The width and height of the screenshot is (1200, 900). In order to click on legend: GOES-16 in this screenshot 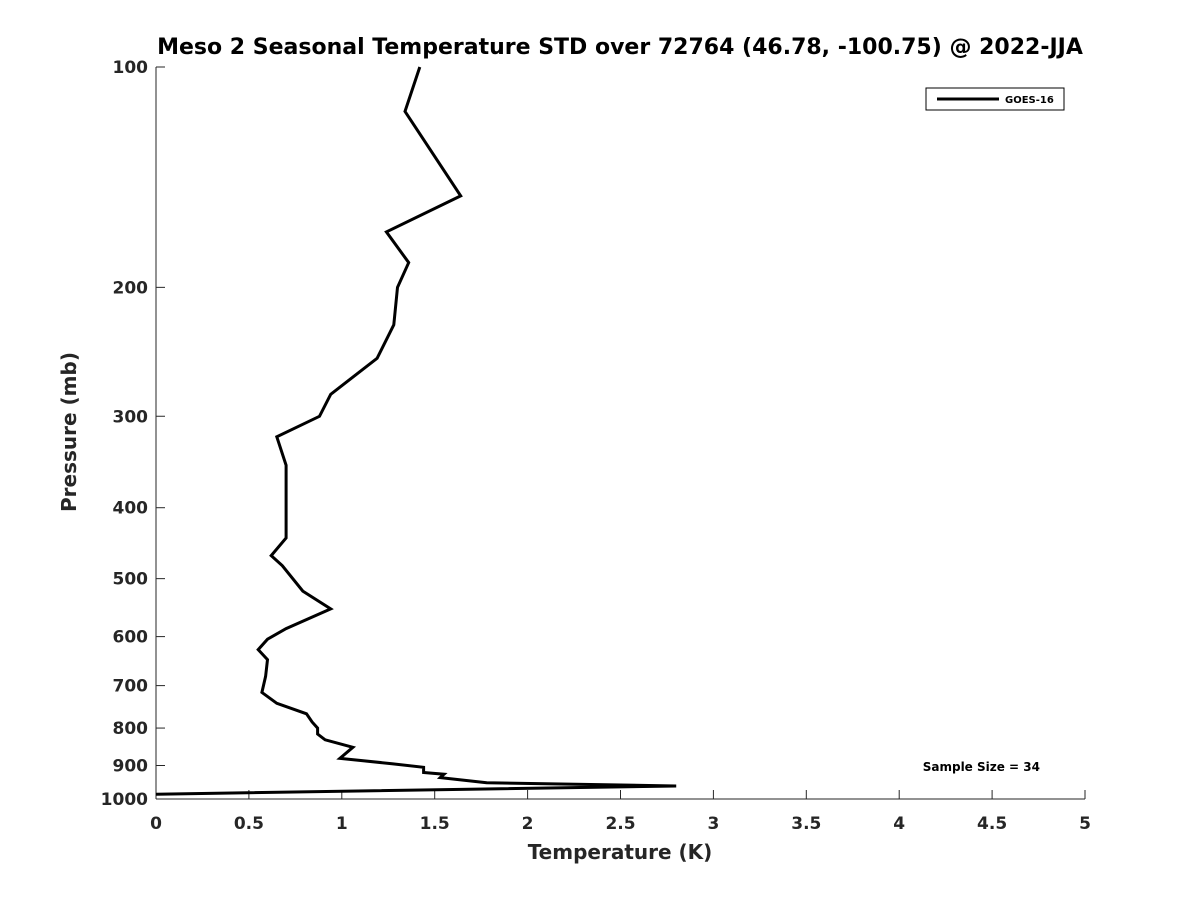, I will do `click(995, 99)`.